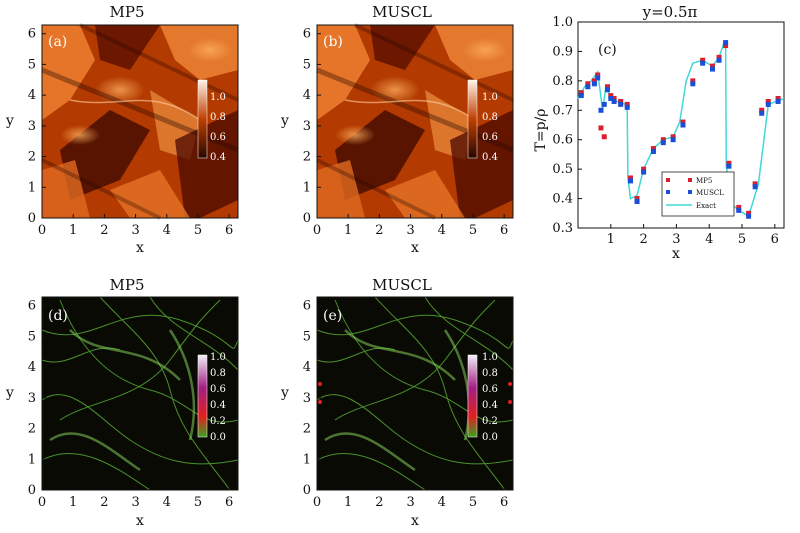  I want to click on panel-b-xtick-label: 1, so click(348, 230).